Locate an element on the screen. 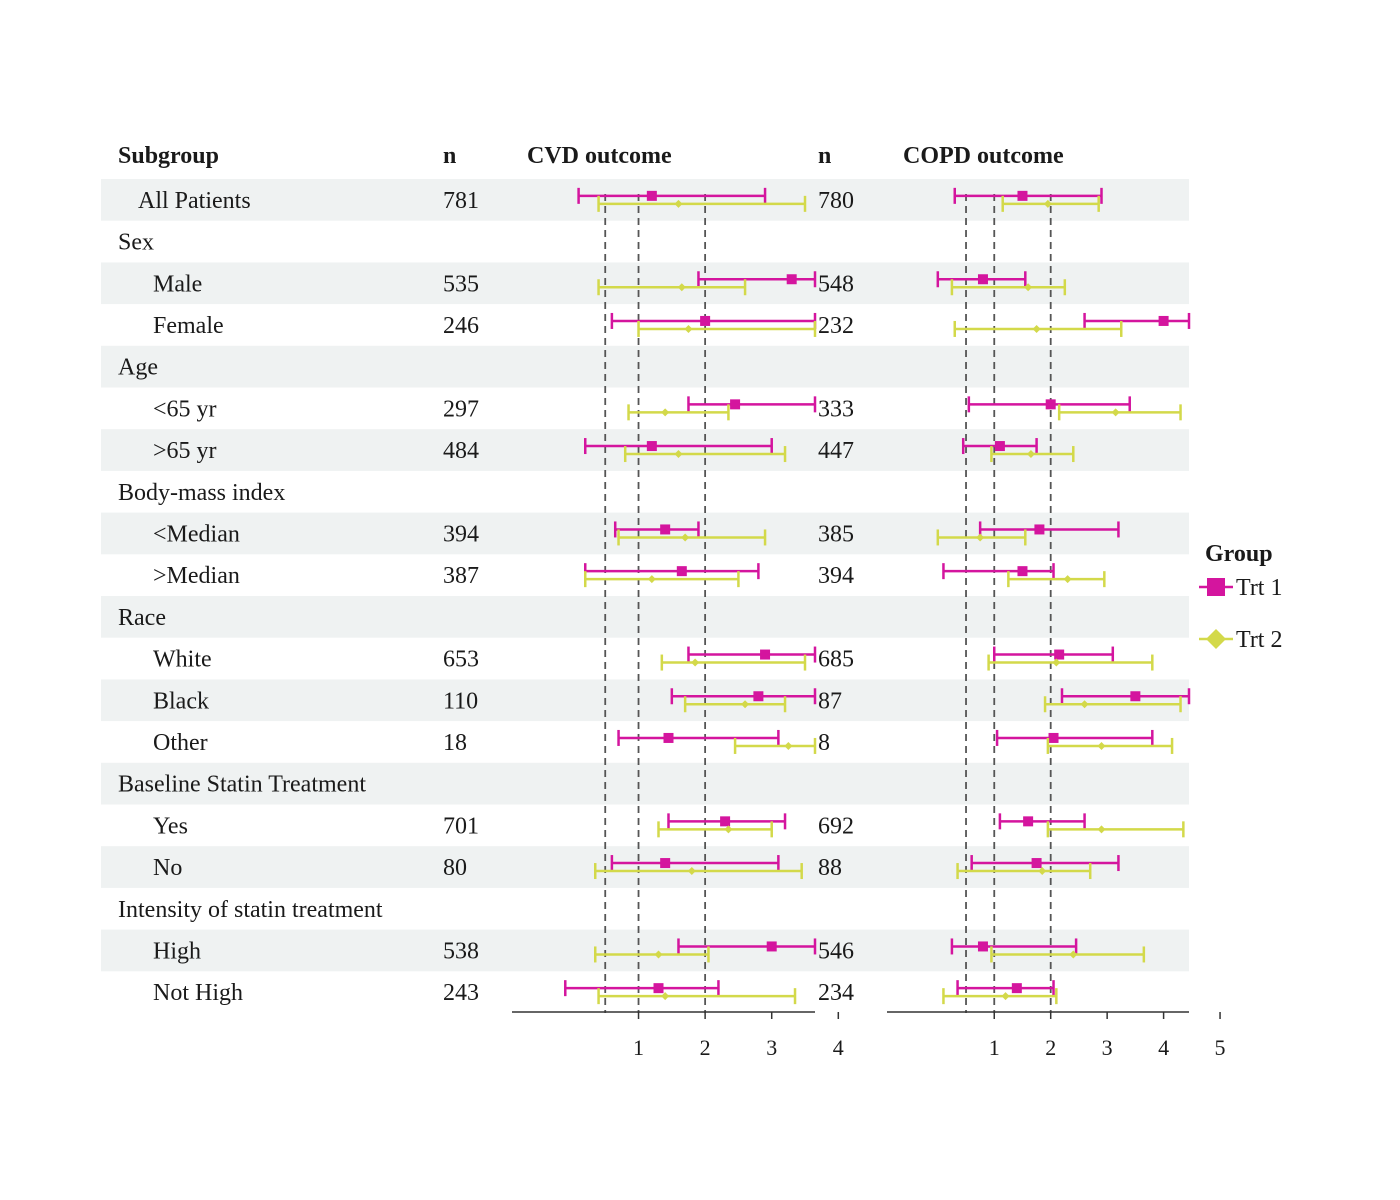 Image resolution: width=1400 pixels, height=1200 pixels. cvd-n-value: 80 is located at coordinates (455, 868).